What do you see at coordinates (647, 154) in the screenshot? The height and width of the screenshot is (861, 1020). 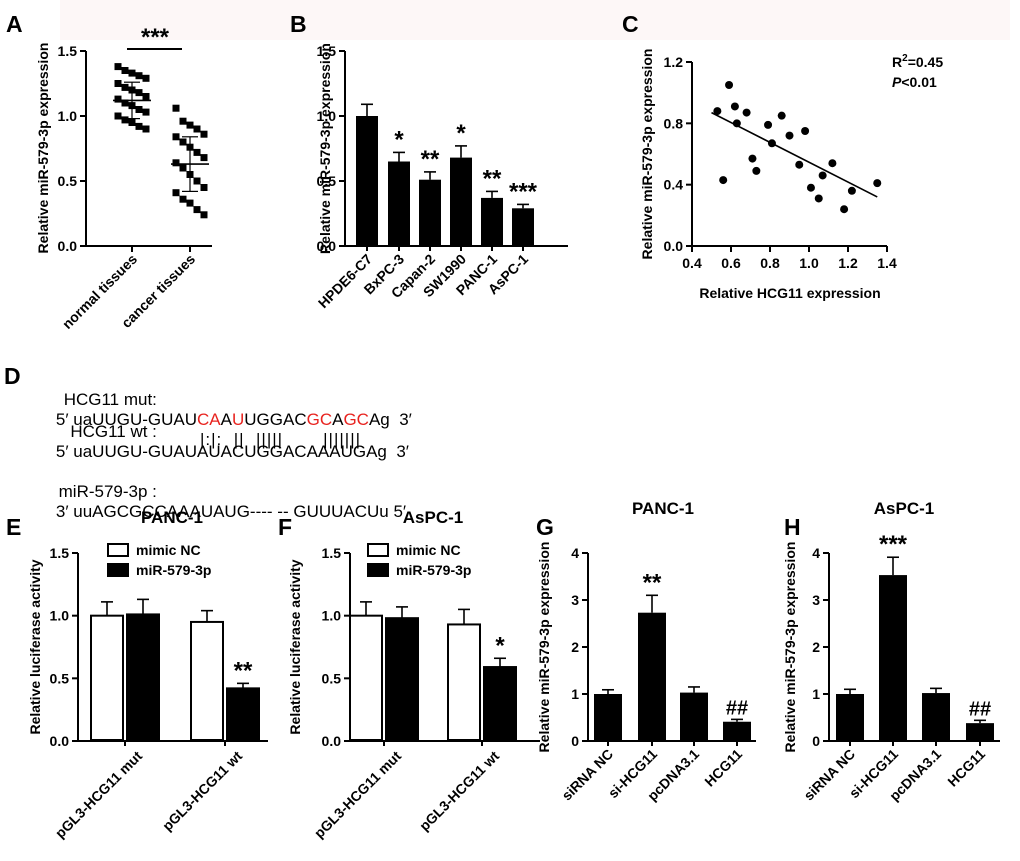 I see `c-y-label: Relative miR-579-3p expression` at bounding box center [647, 154].